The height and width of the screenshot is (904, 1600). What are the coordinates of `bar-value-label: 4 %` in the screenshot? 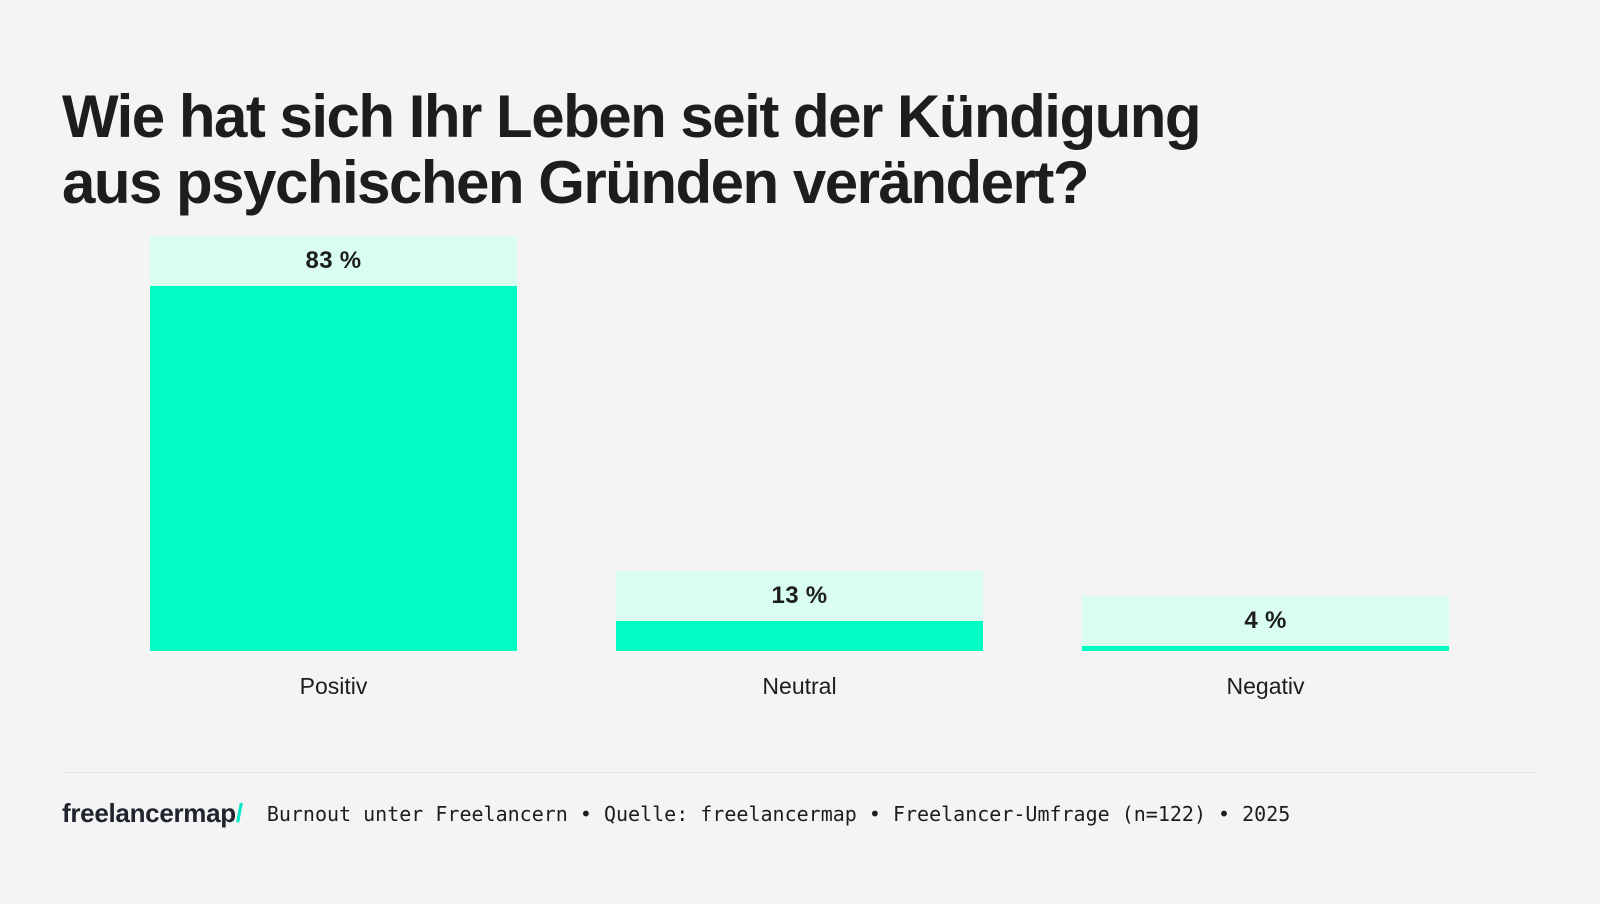 It's located at (1265, 620).